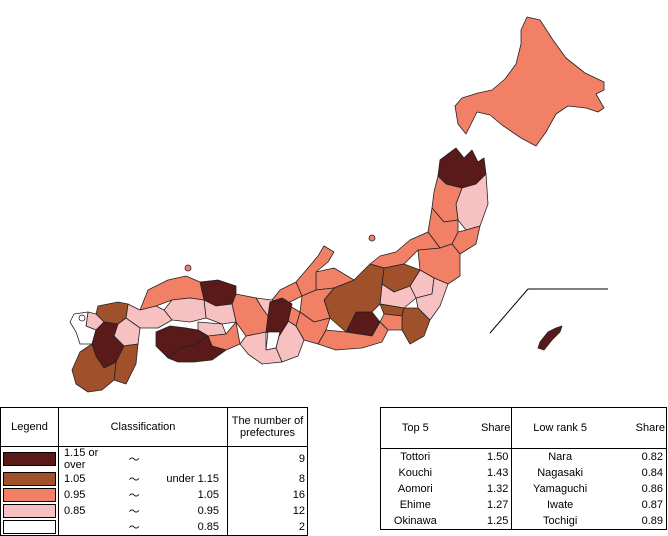 This screenshot has height=536, width=668. I want to click on class-lower-bound: 0.85, so click(75, 511).